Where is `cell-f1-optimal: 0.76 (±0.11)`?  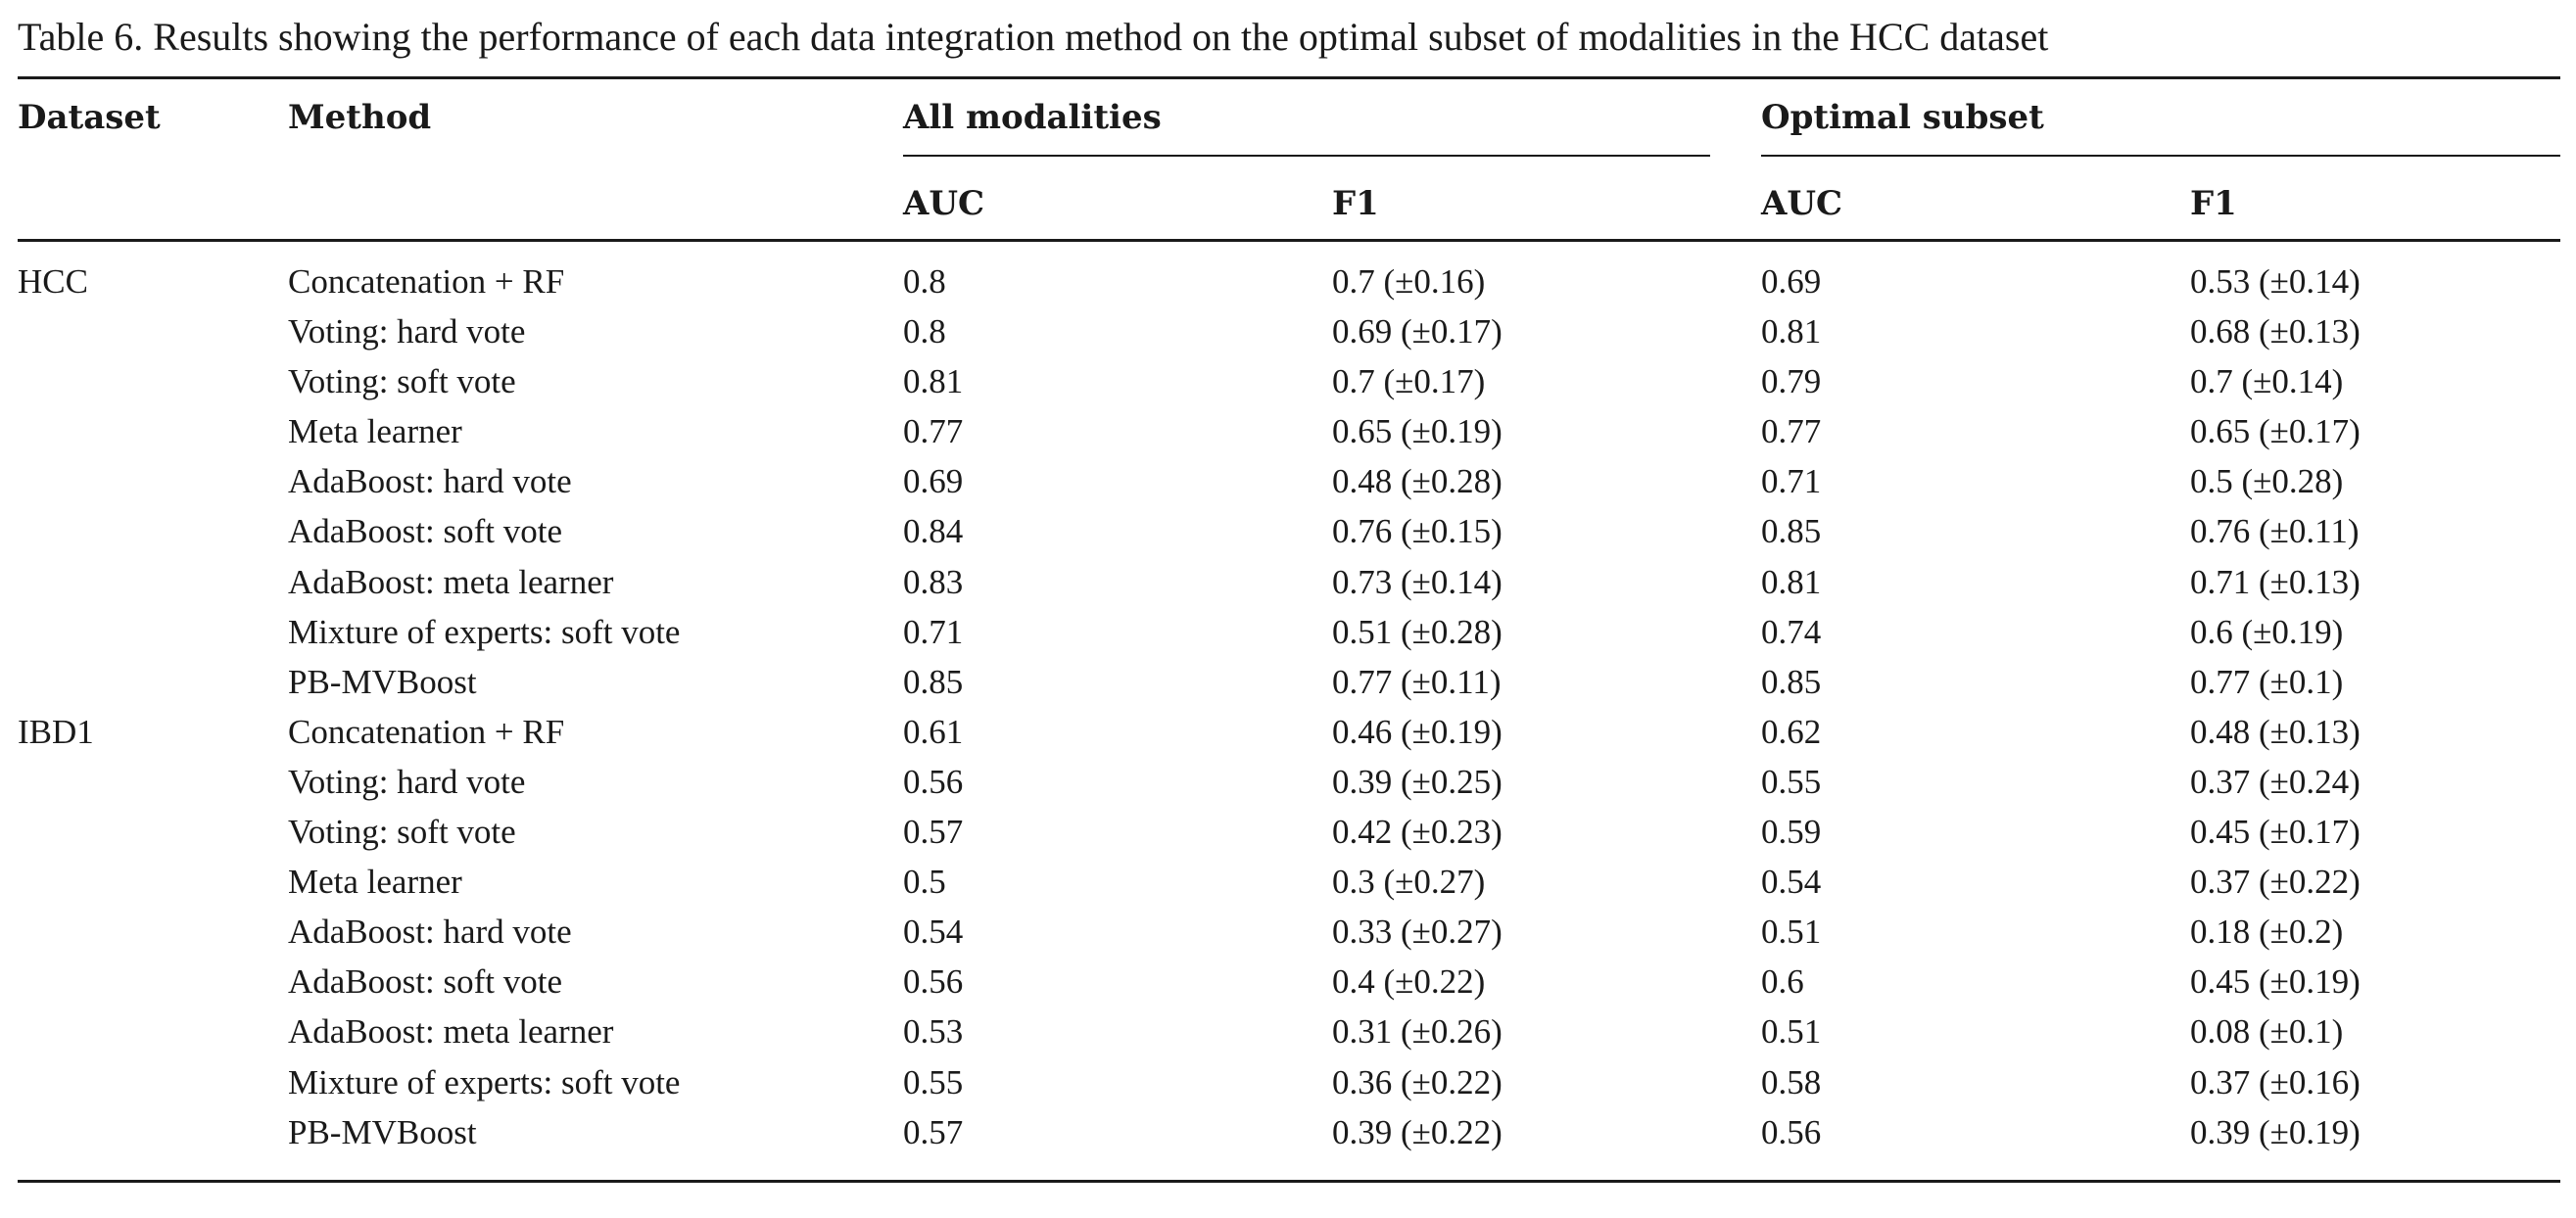
cell-f1-optimal: 0.76 (±0.11) is located at coordinates (2275, 531).